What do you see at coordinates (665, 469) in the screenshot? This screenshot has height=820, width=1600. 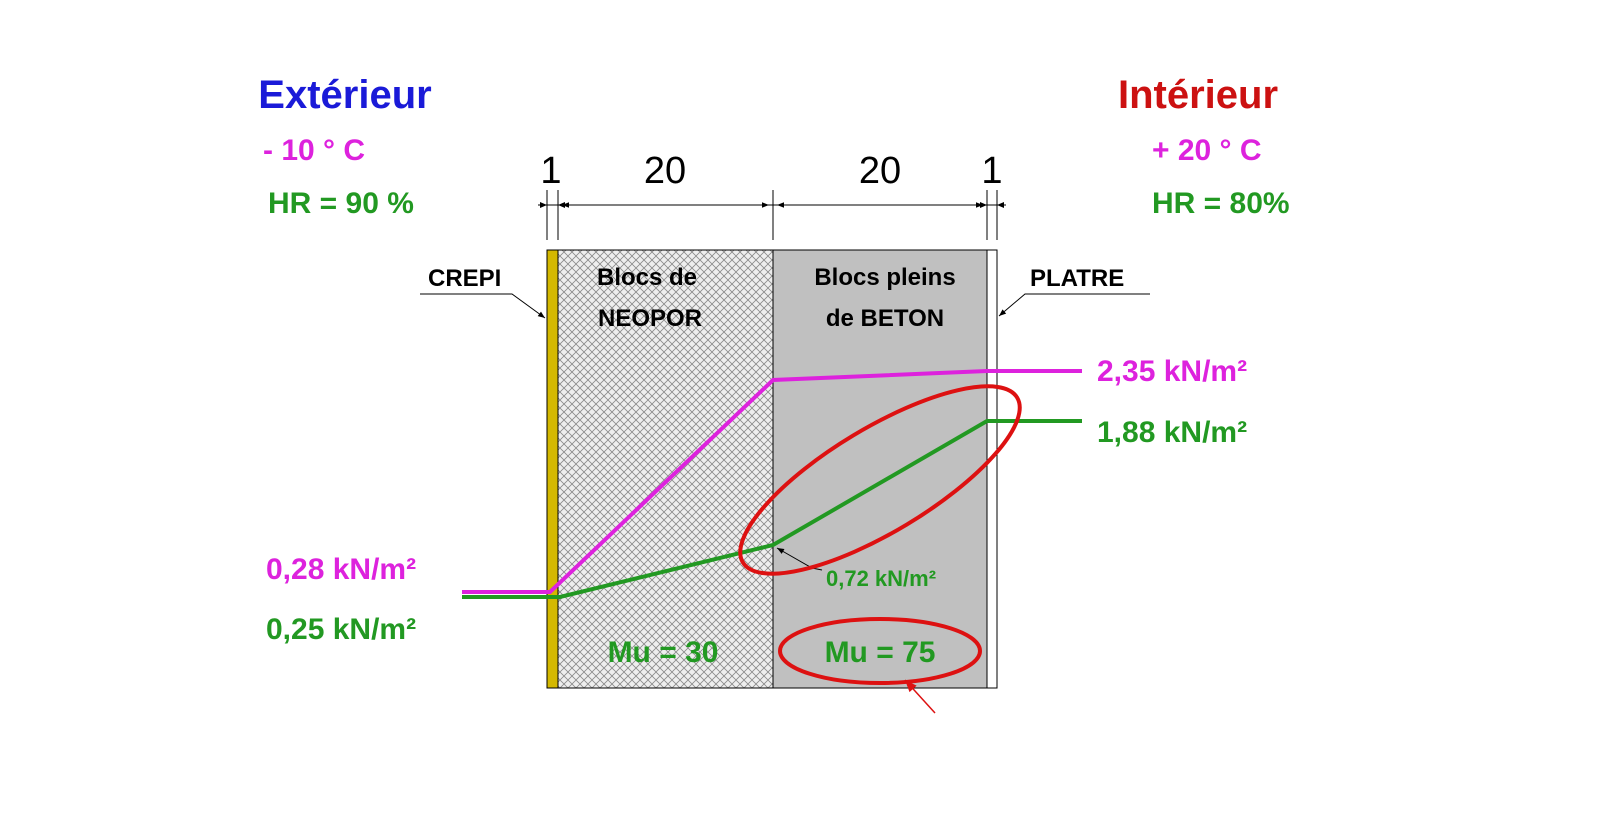 I see `neopor-layer` at bounding box center [665, 469].